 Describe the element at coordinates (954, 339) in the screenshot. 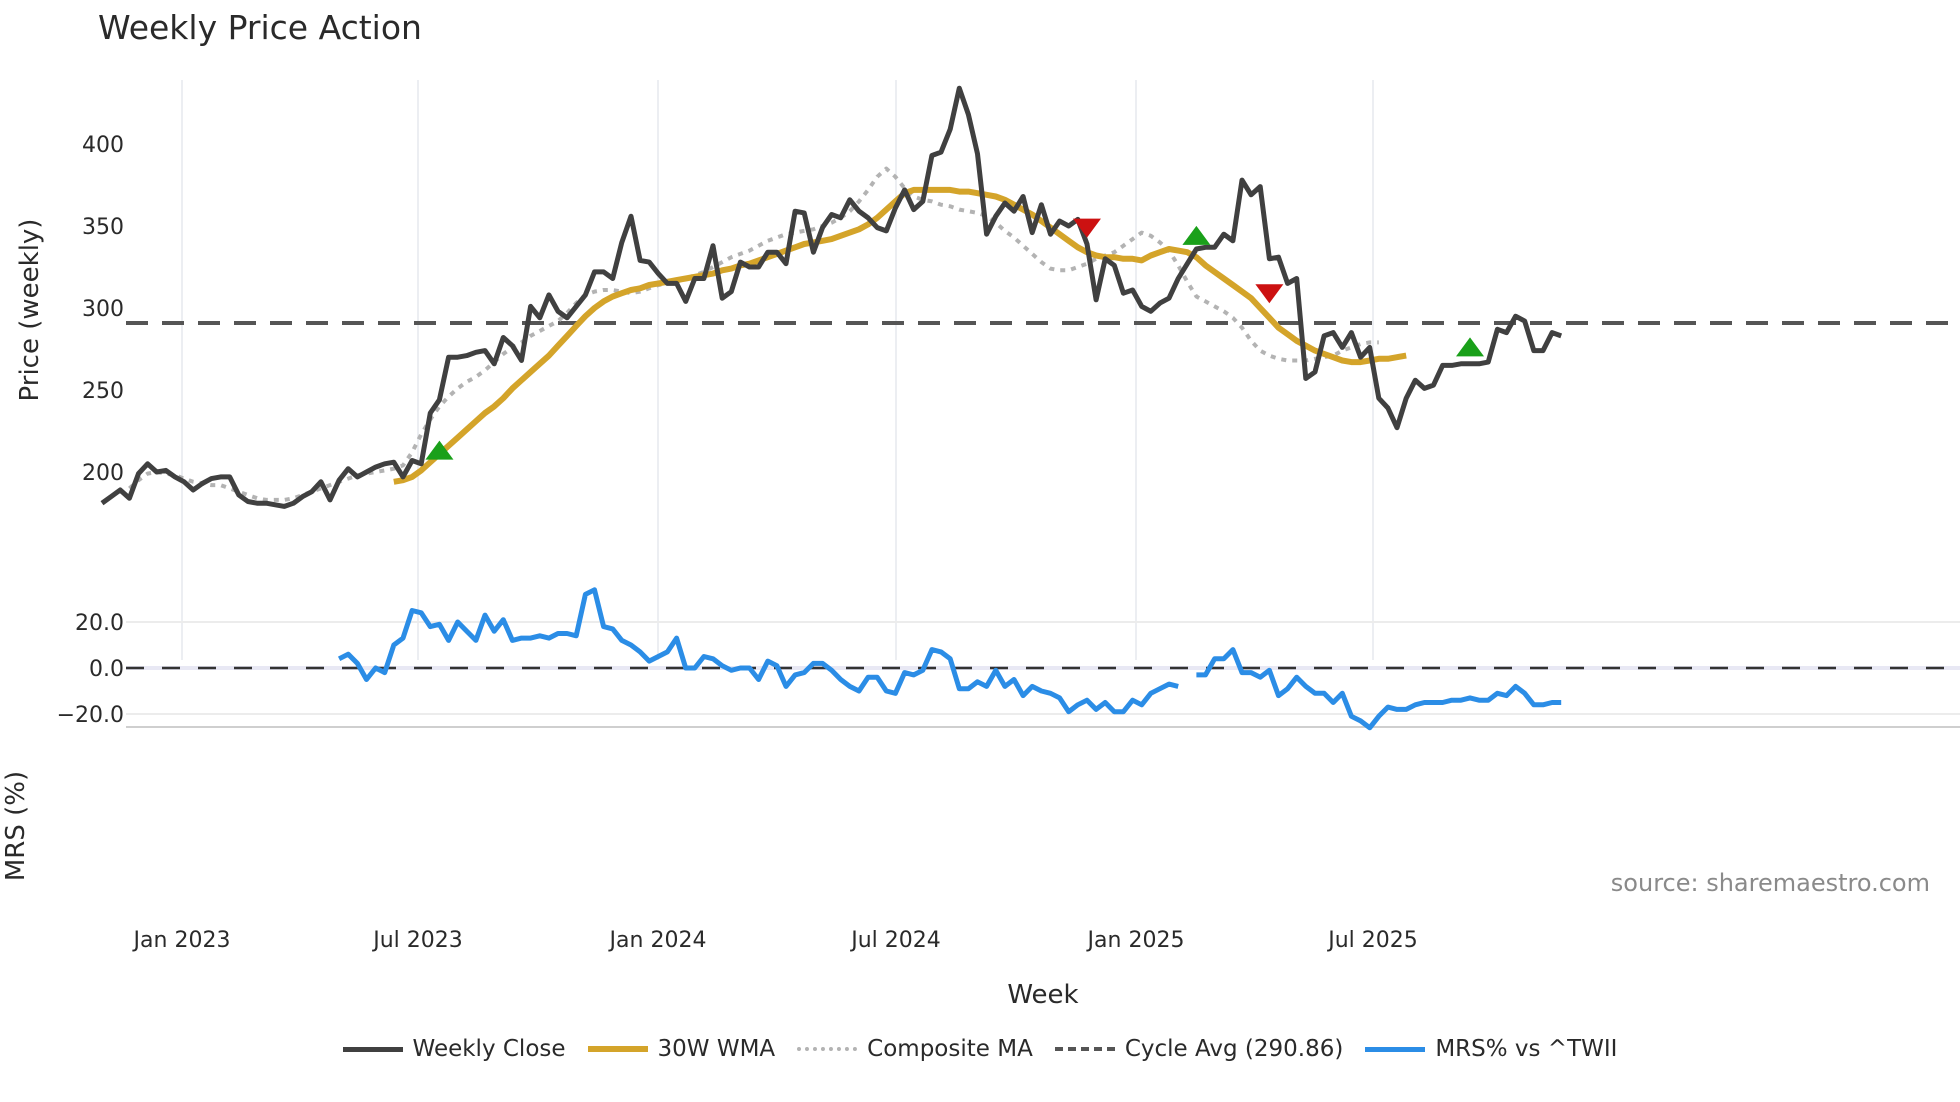

I see `signal-markers` at that location.